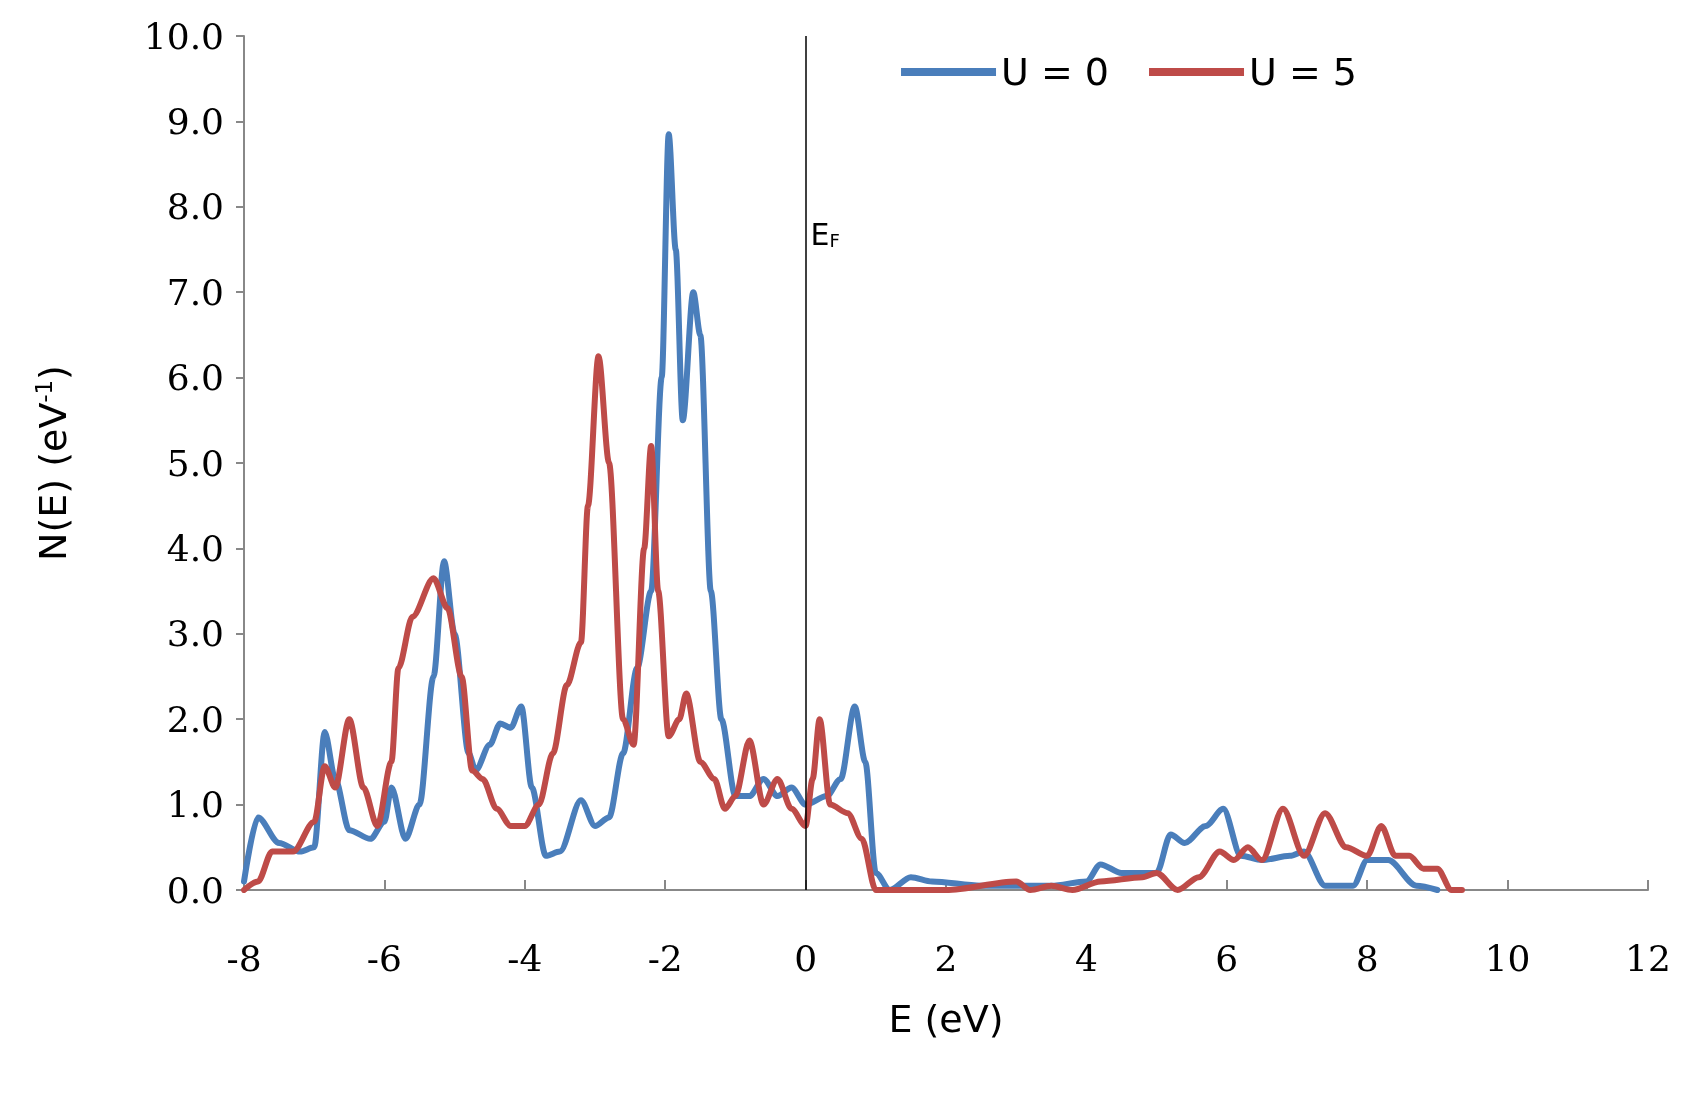 Image resolution: width=1700 pixels, height=1098 pixels. I want to click on x-tick-label: 10, so click(1507, 958).